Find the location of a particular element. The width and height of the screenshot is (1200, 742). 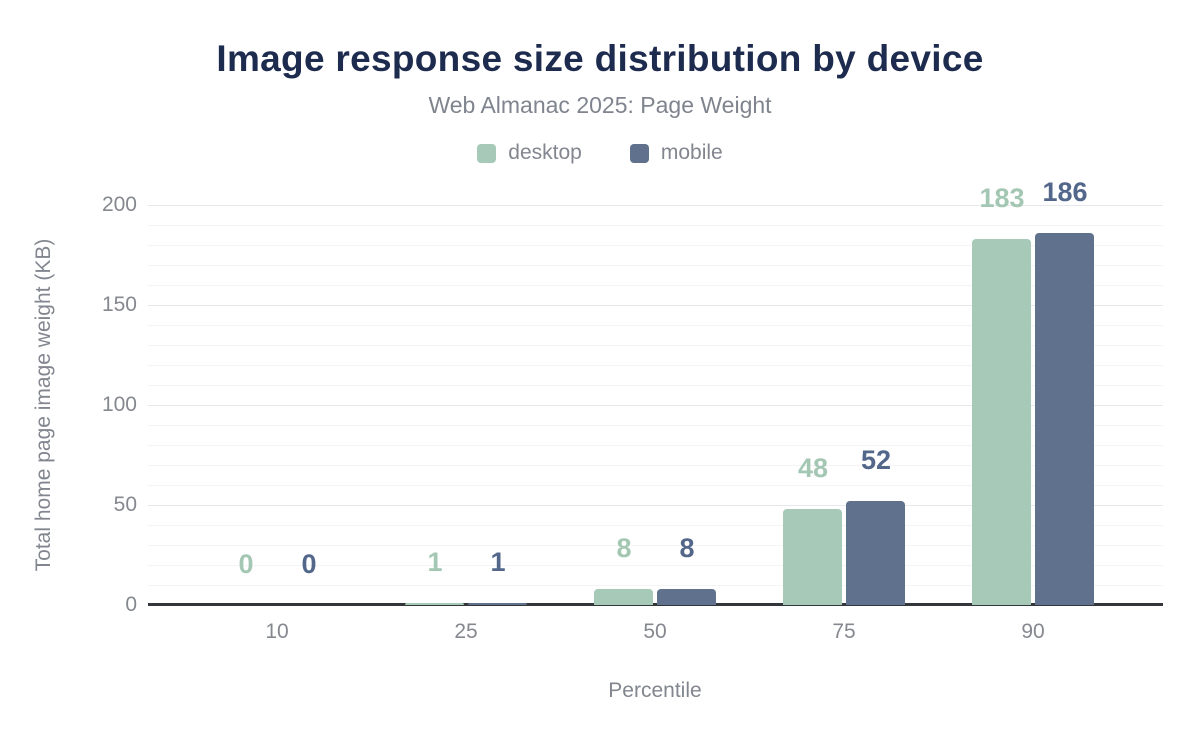

bar-mobile-p25 is located at coordinates (497, 604).